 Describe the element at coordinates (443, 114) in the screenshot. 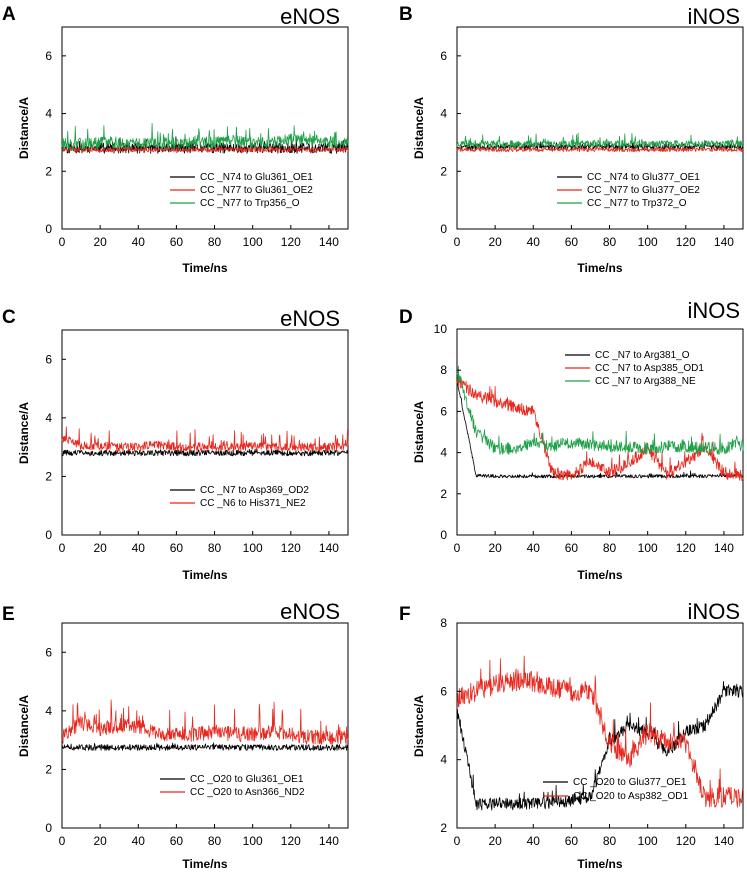

I see `panel-b-y-tick-label: 4` at that location.